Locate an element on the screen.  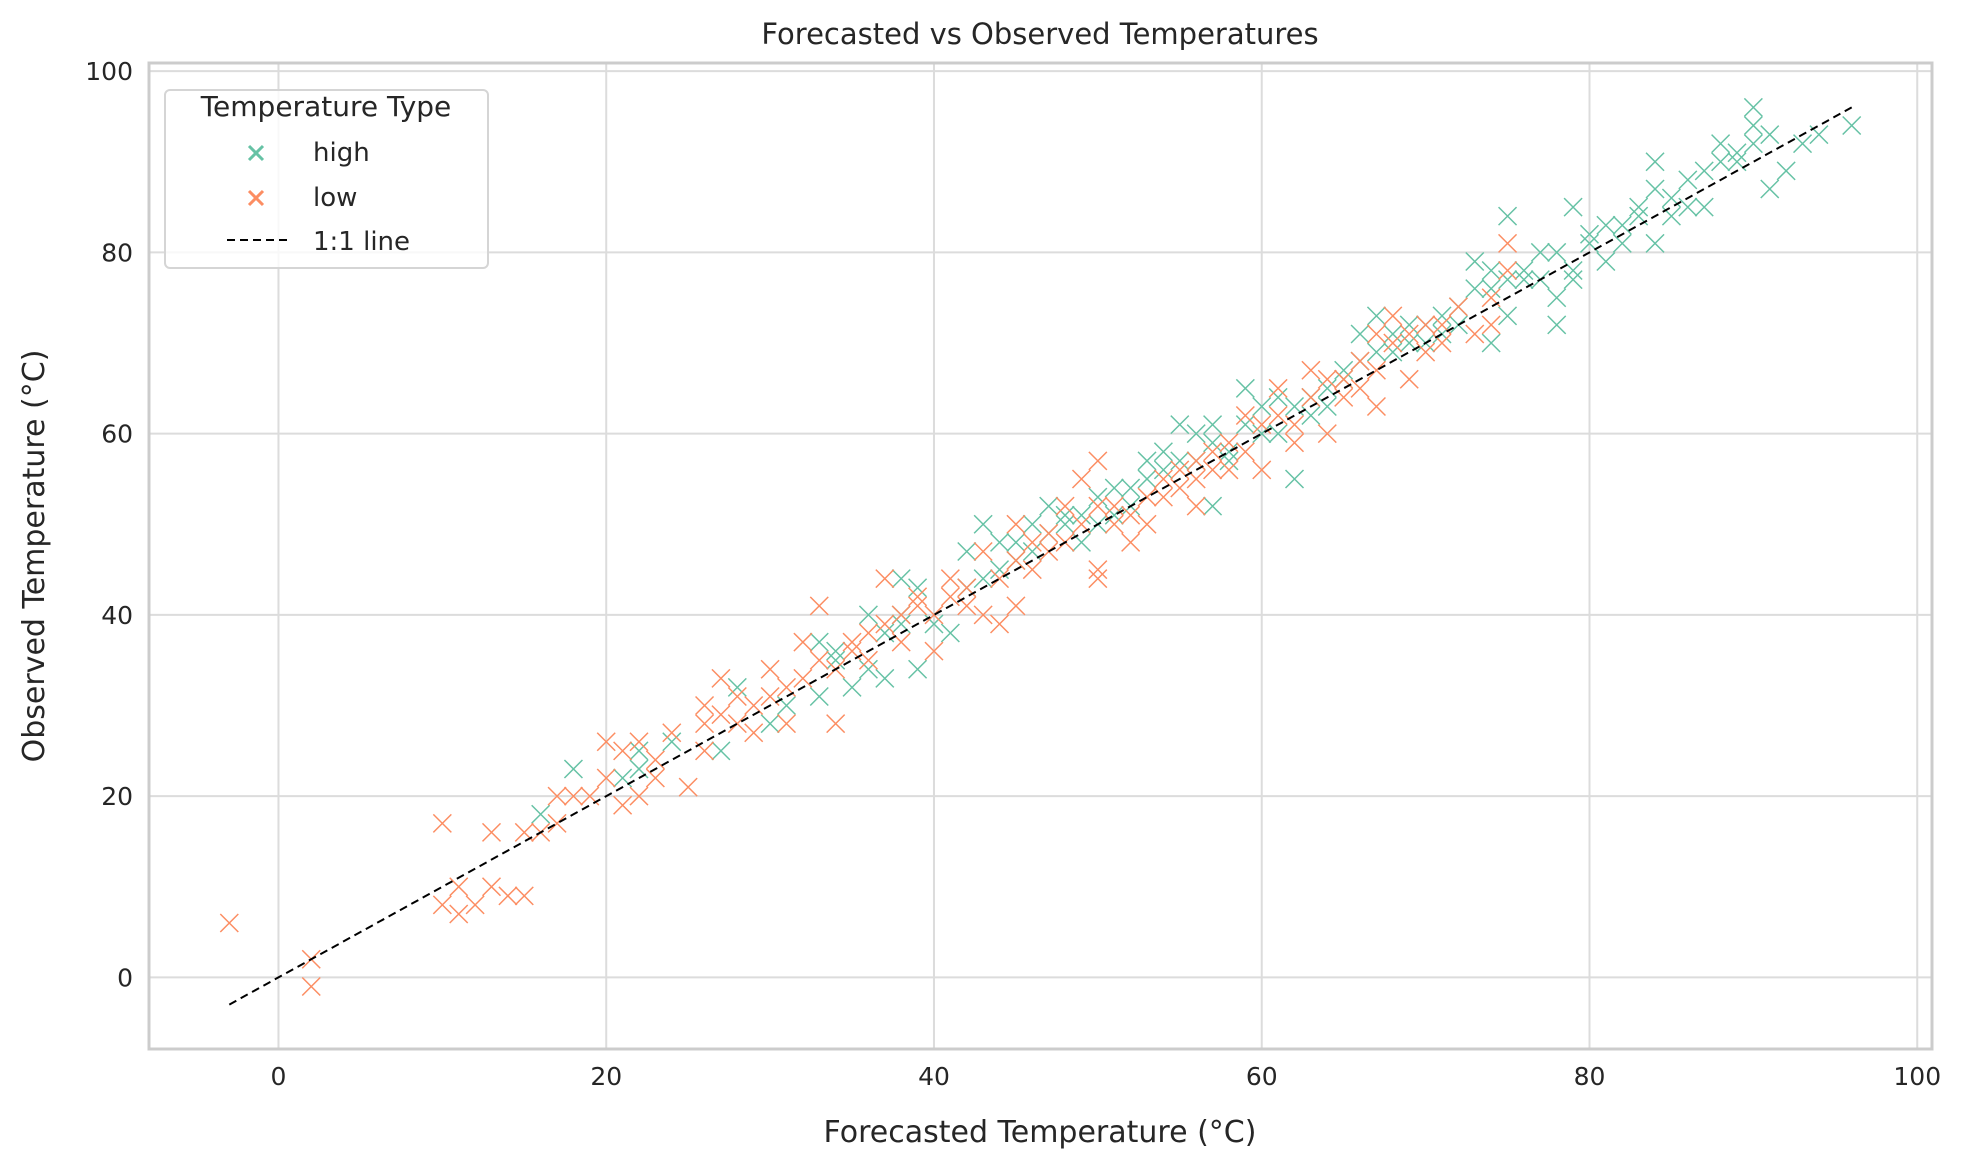
y-tick-label: 20 is located at coordinates (117, 796).